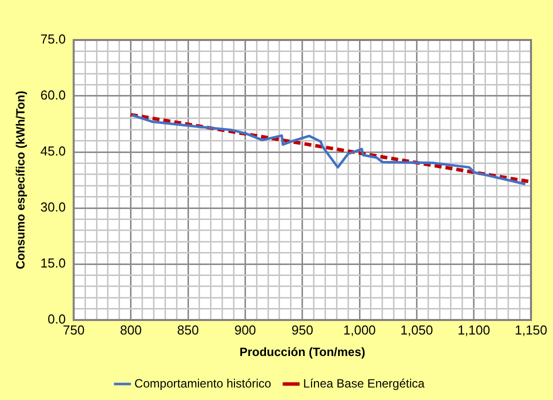 The width and height of the screenshot is (553, 400). What do you see at coordinates (131, 330) in the screenshot?
I see `x-tick-label: 800` at bounding box center [131, 330].